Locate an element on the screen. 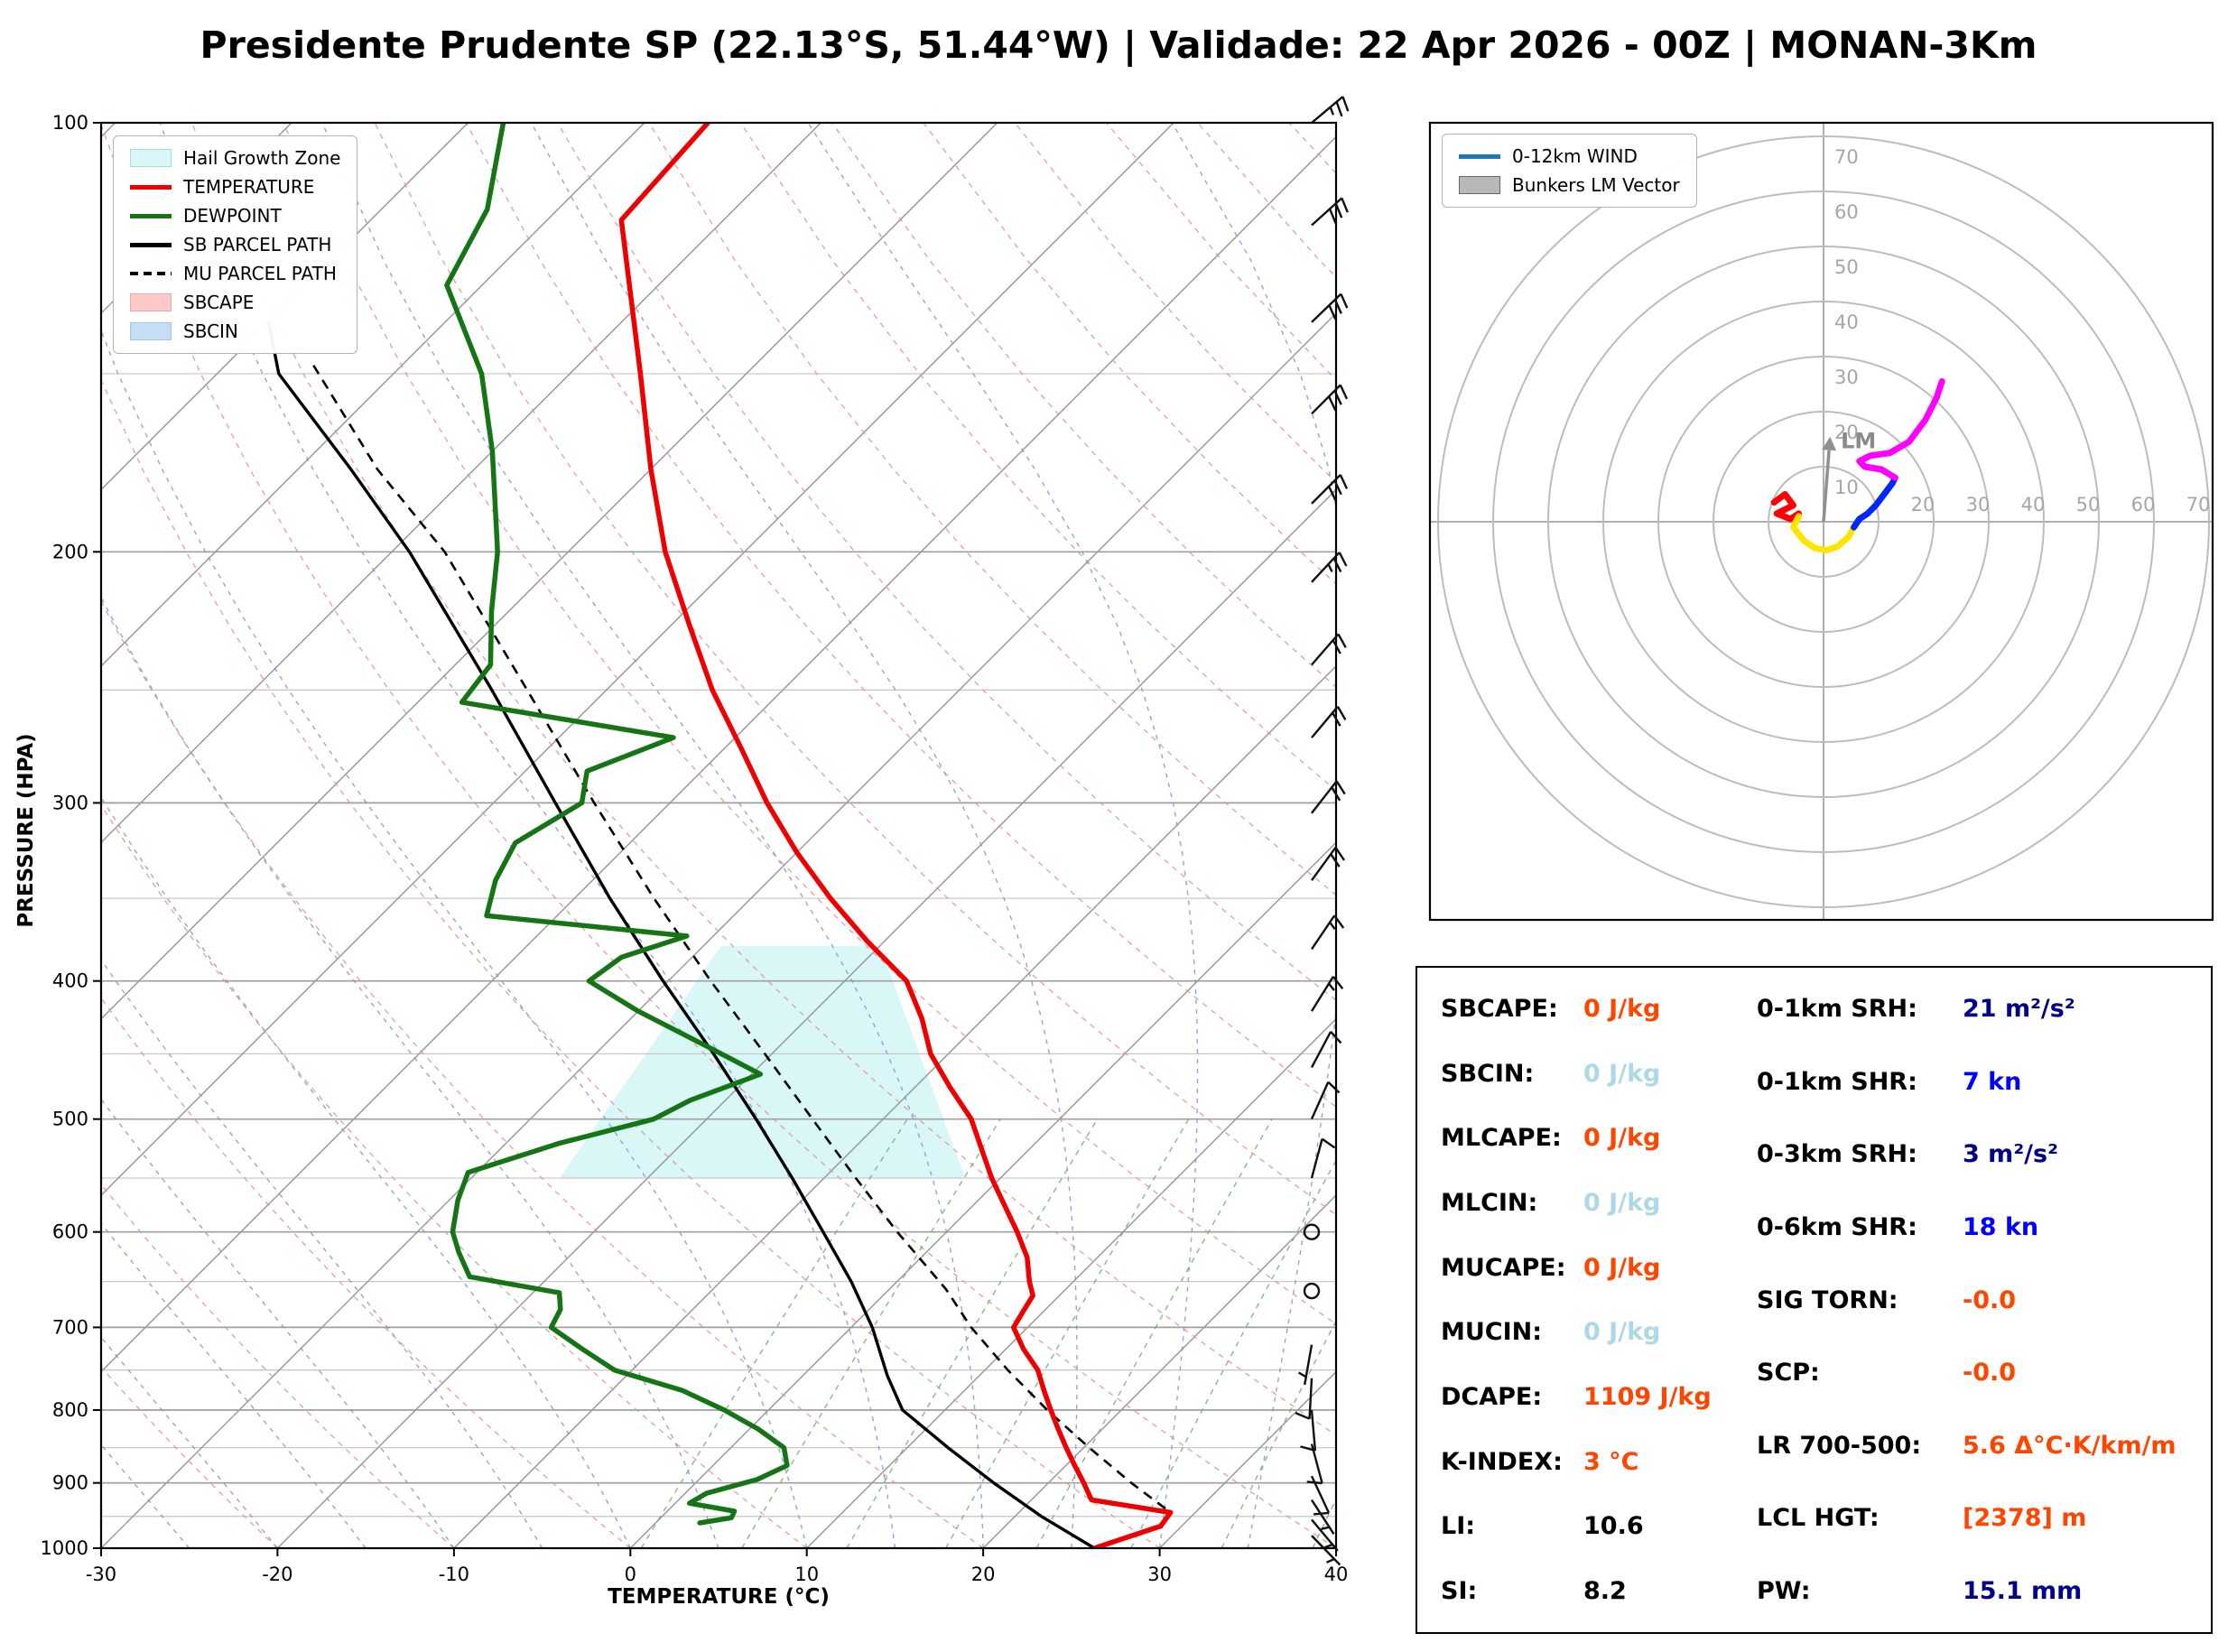 Image resolution: width=2237 pixels, height=1652 pixels. stat-value: 18 kn is located at coordinates (2001, 1226).